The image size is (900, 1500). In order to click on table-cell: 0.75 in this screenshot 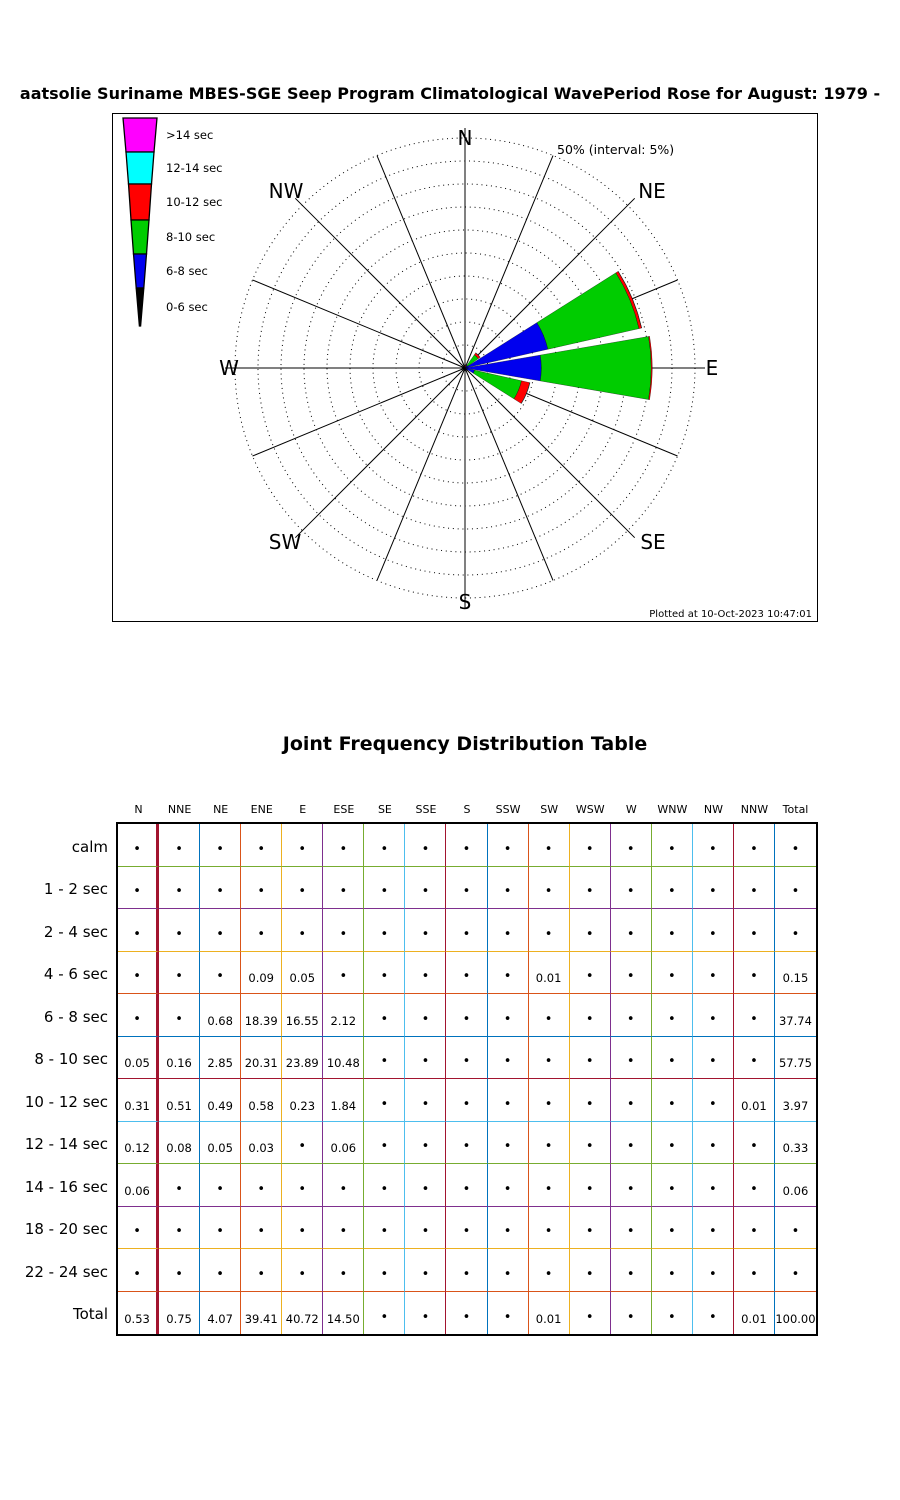, I will do `click(180, 1312)`.